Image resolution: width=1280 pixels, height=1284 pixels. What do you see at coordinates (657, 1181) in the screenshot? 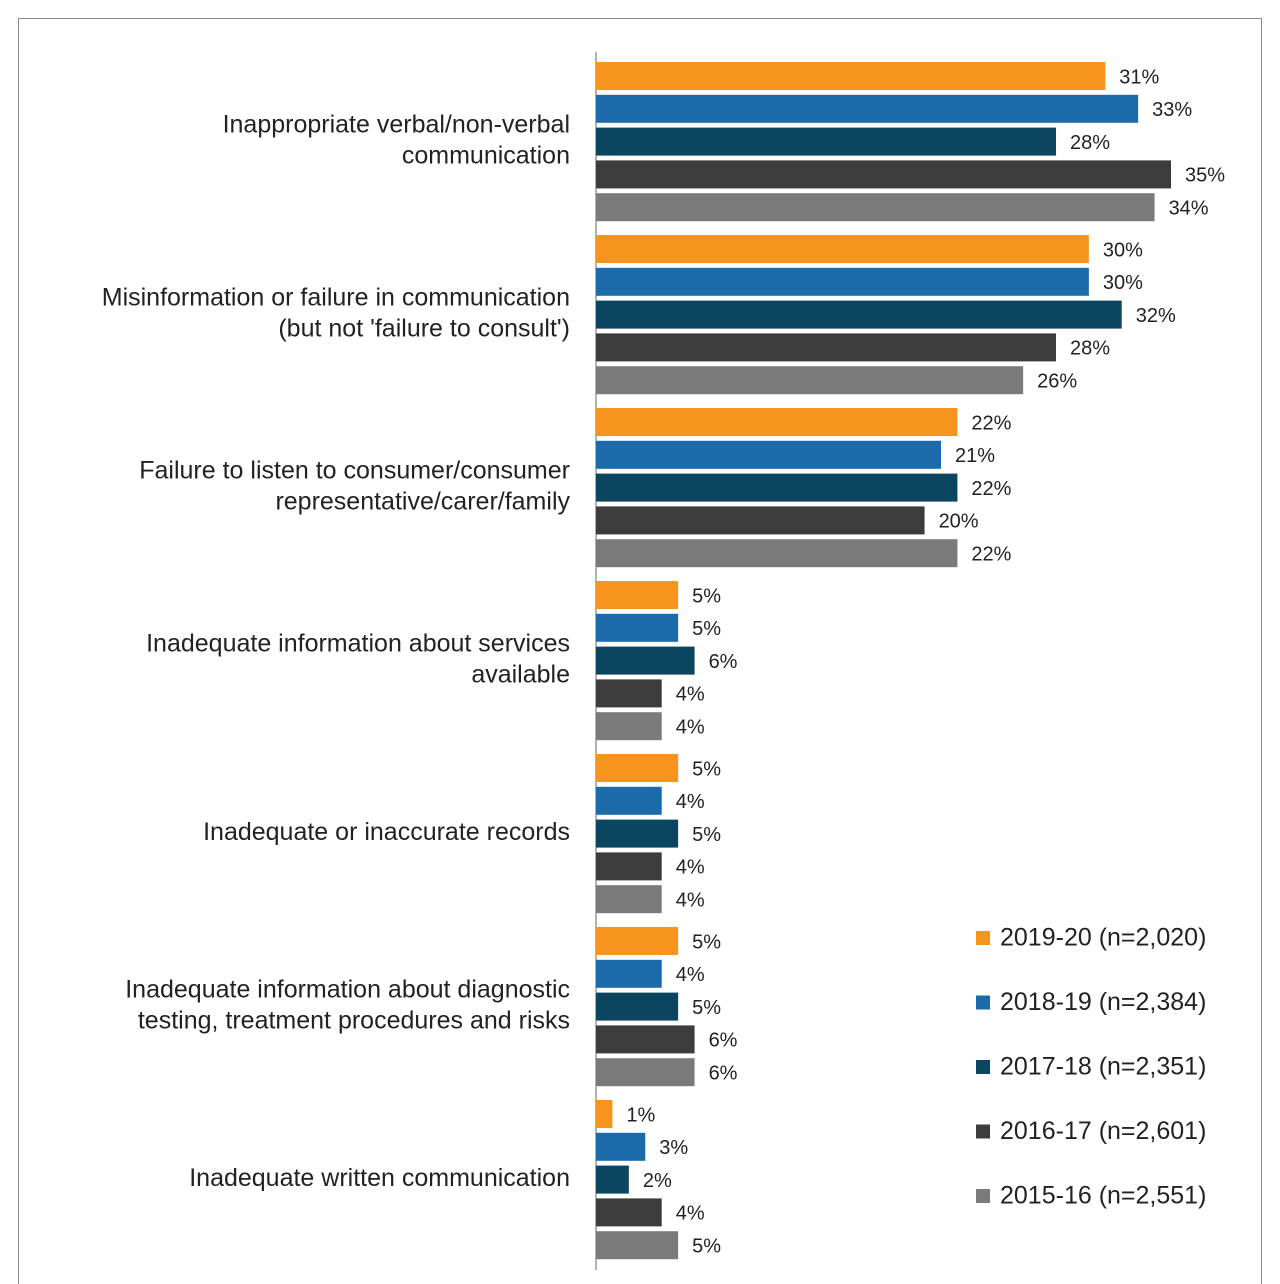
I see `data-label: 2%` at bounding box center [657, 1181].